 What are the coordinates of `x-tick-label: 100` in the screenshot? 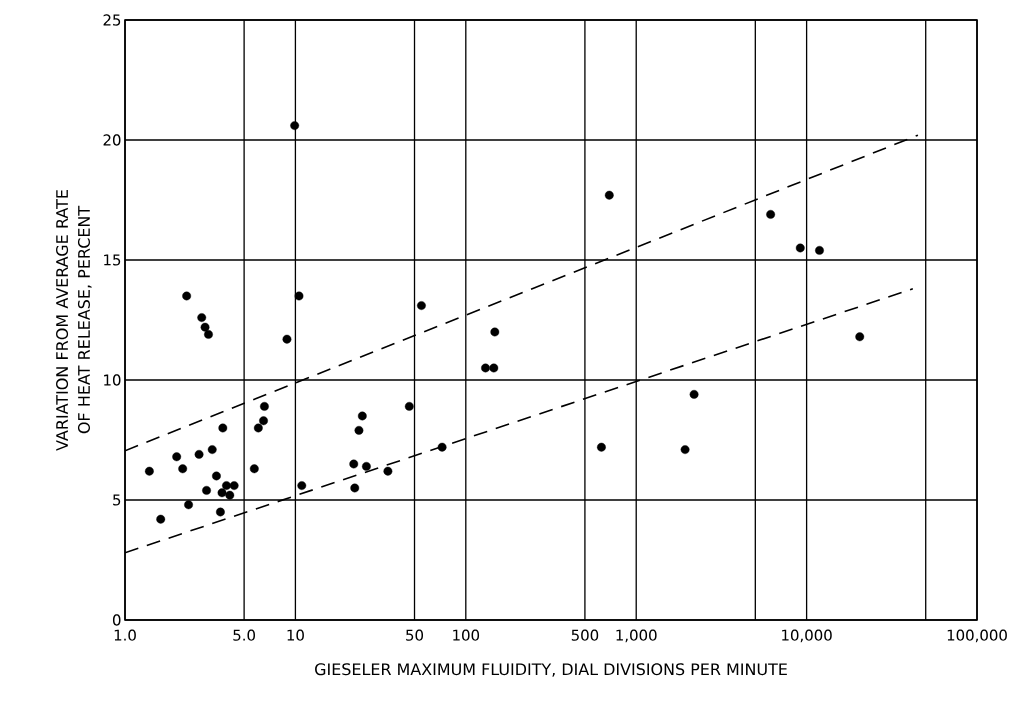 It's located at (466, 635).